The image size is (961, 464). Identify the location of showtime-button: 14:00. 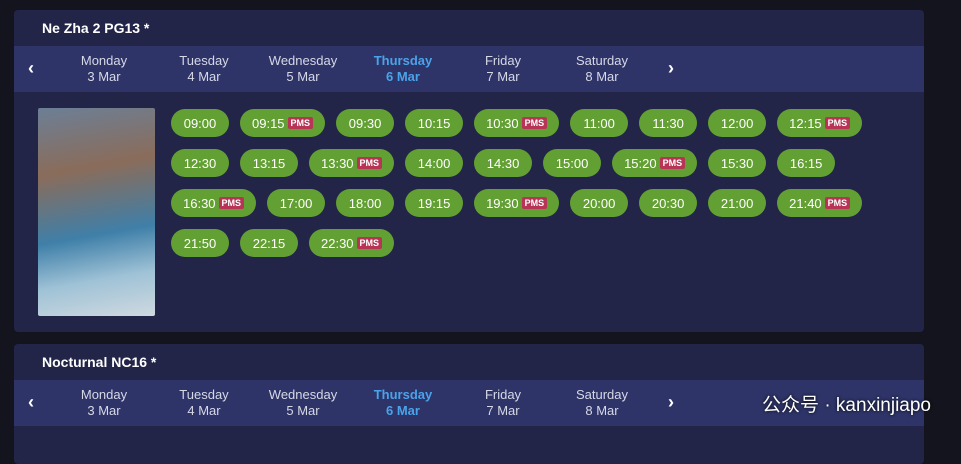
(434, 163).